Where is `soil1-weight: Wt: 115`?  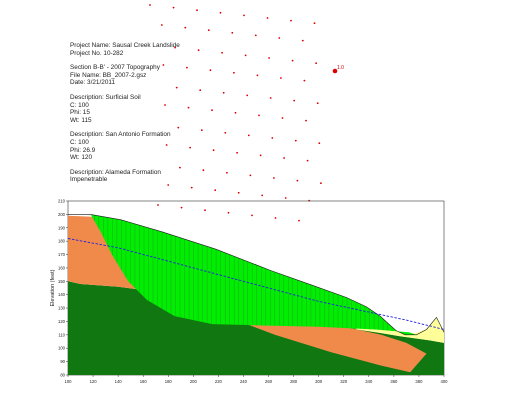 soil1-weight: Wt: 115 is located at coordinates (81, 120).